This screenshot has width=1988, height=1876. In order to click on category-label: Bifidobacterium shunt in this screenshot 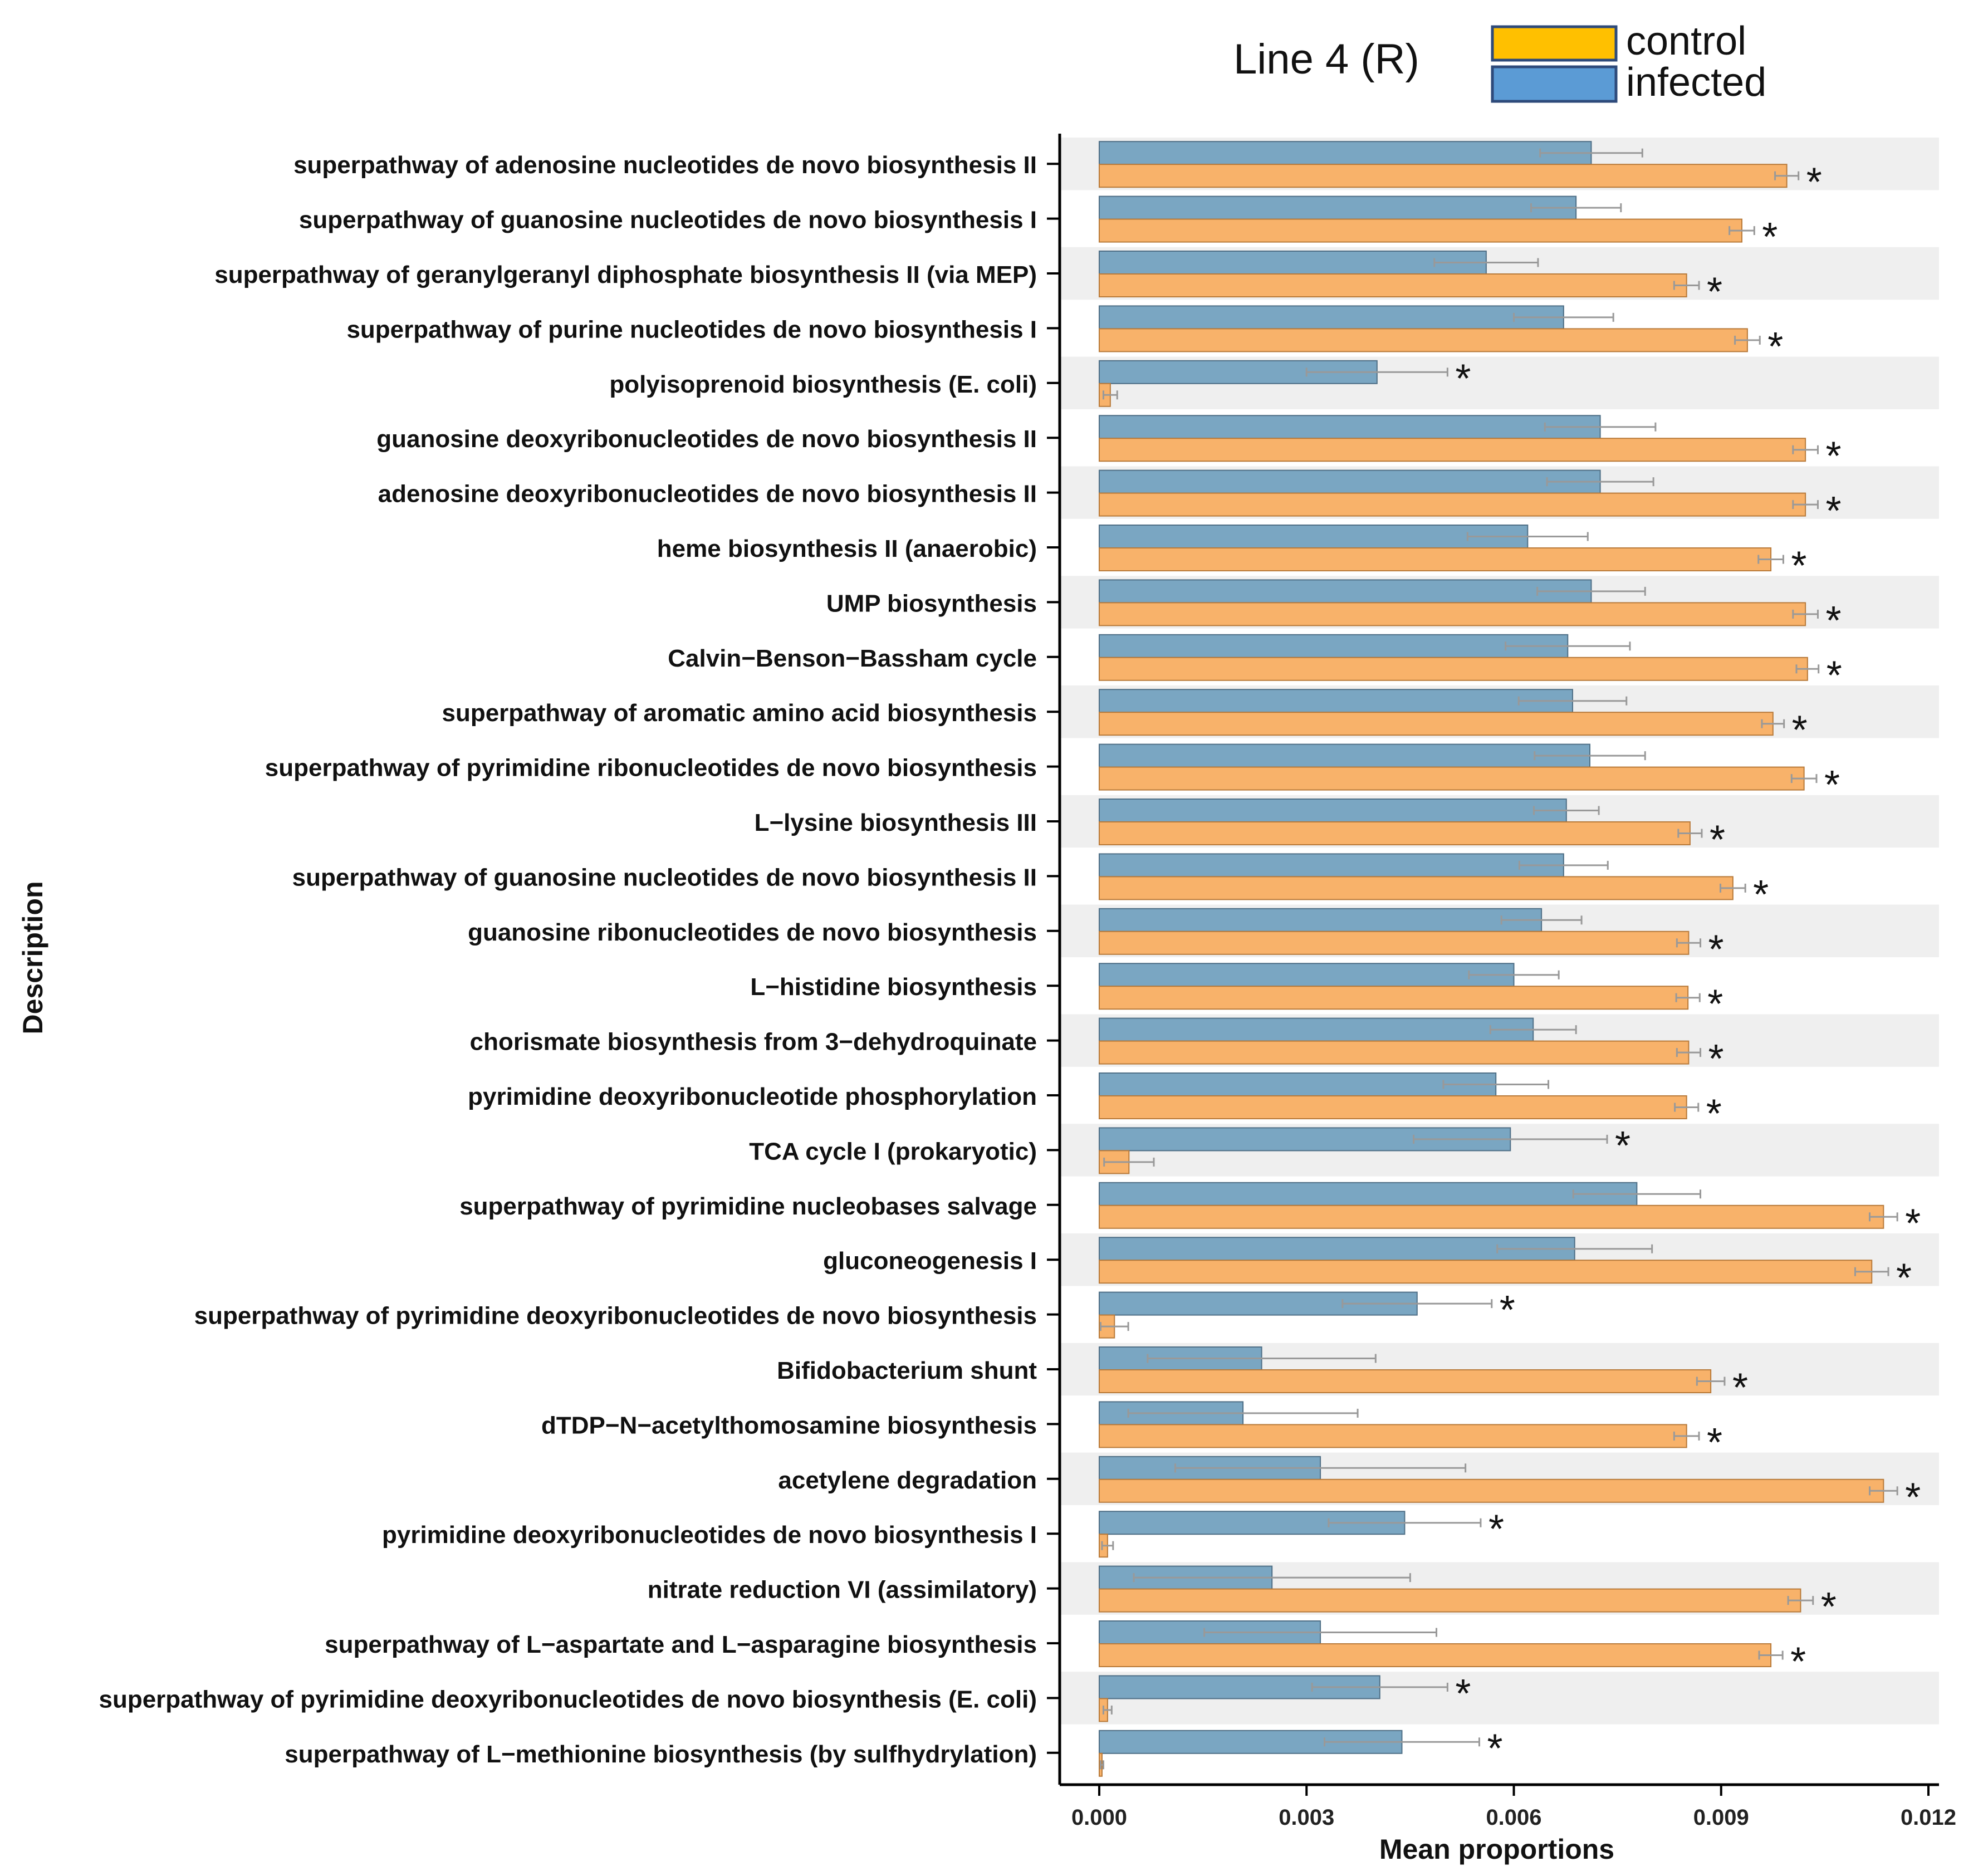, I will do `click(907, 1371)`.